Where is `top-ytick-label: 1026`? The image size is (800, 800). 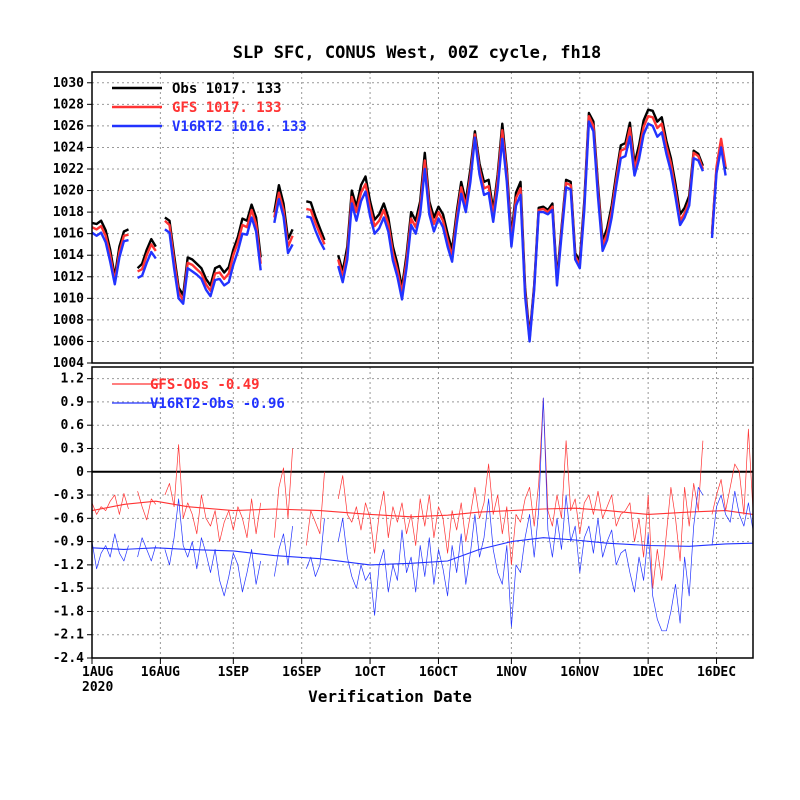
top-ytick-label: 1026 is located at coordinates (68, 126).